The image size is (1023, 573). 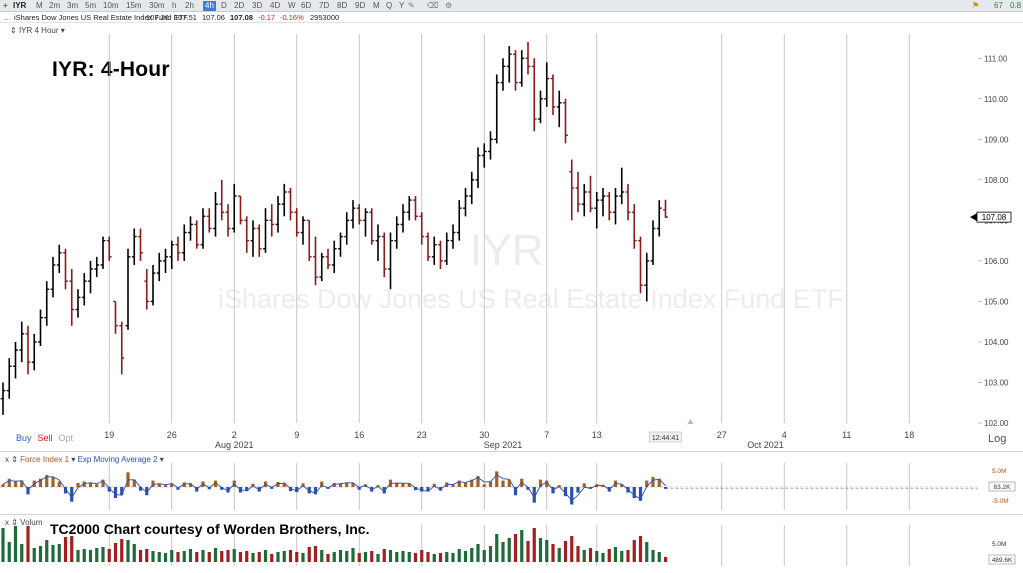 I want to click on quote-pct: -0.16%, so click(x=292, y=17).